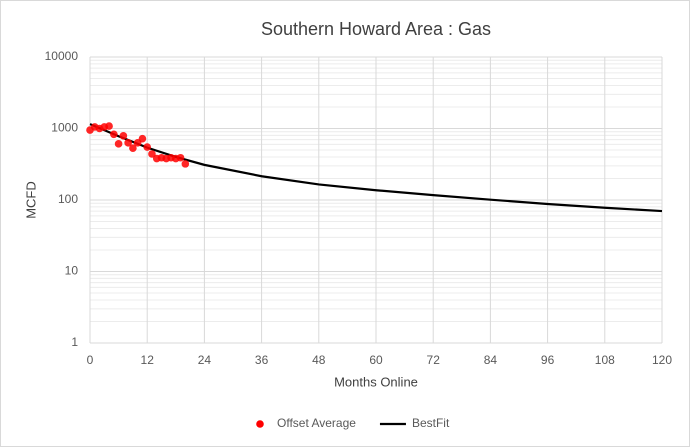 The image size is (690, 447). What do you see at coordinates (376, 381) in the screenshot?
I see `x-axis-title: Months Online` at bounding box center [376, 381].